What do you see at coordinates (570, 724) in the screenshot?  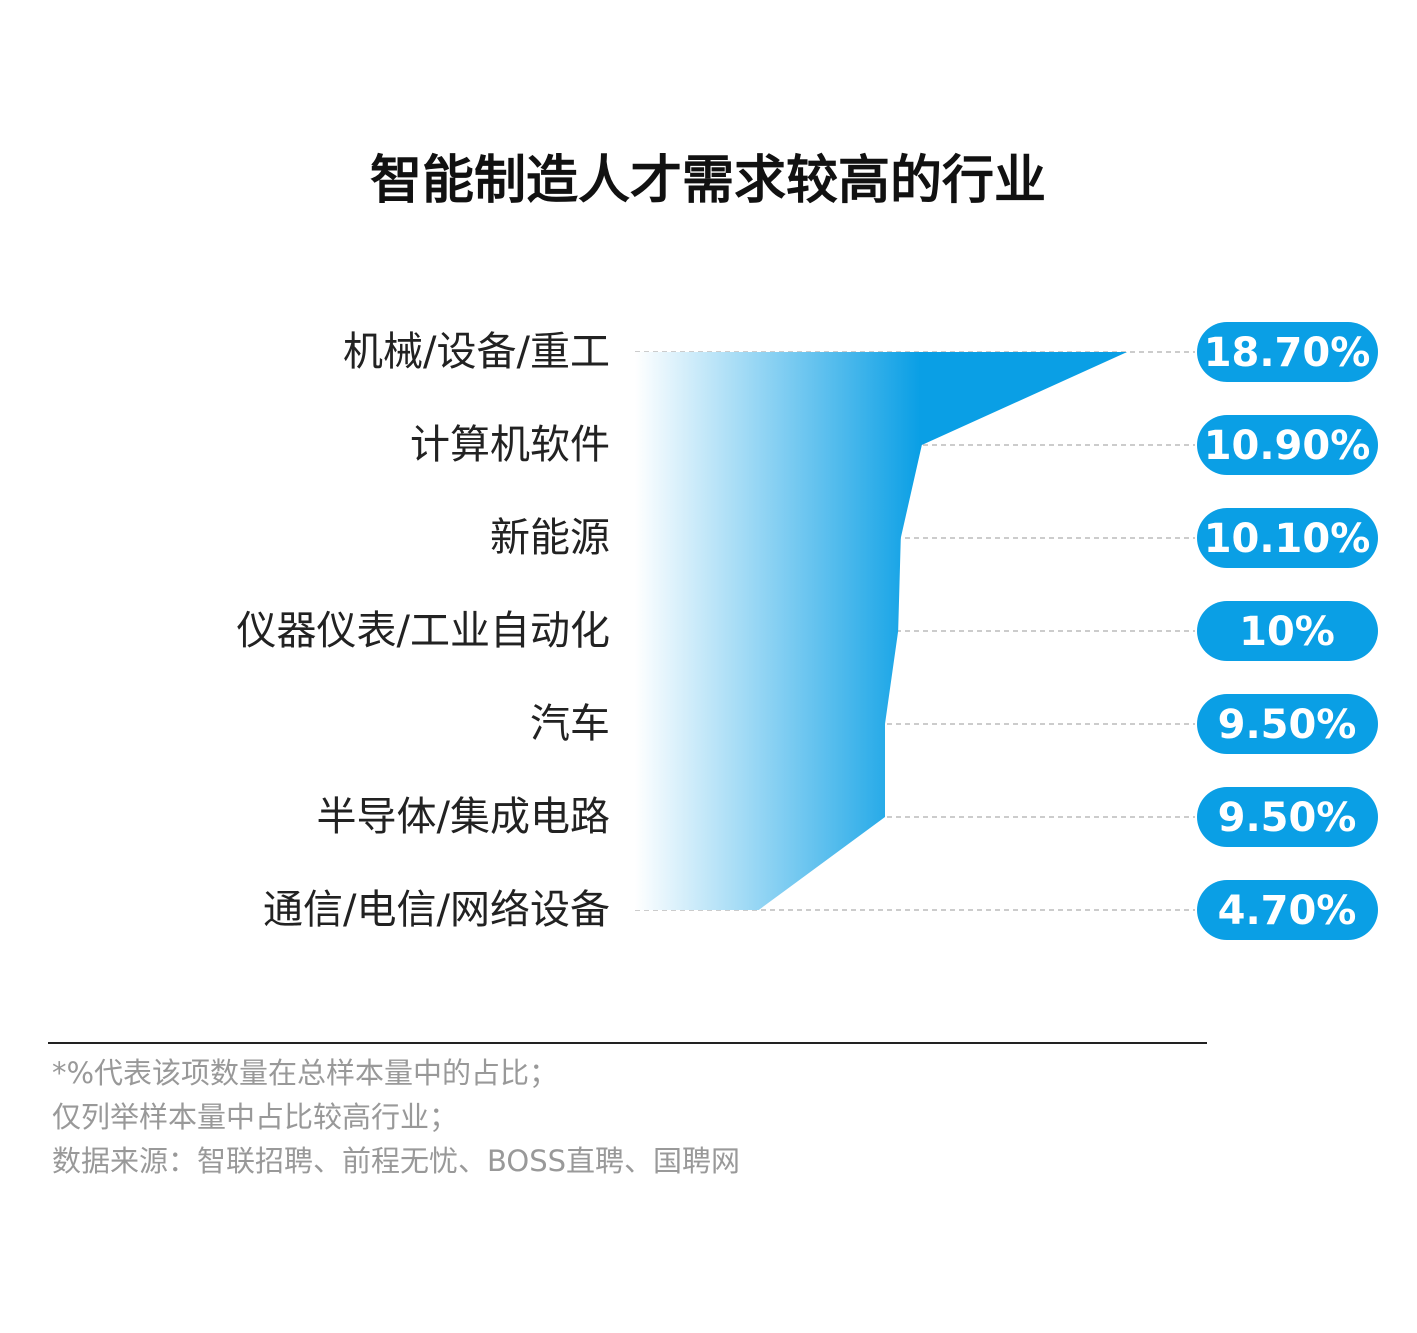 I see `category-label: 汽车` at bounding box center [570, 724].